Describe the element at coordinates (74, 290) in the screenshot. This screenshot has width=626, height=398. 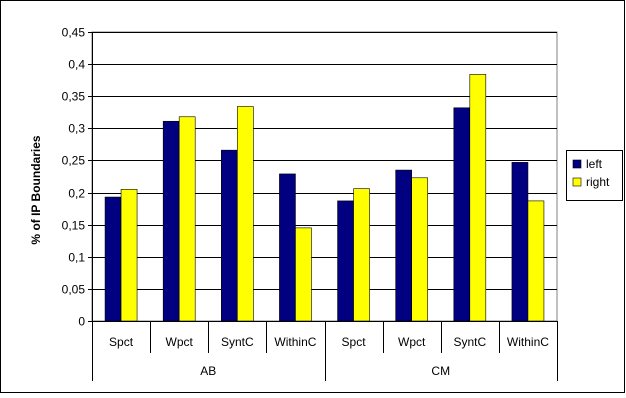
I see `y-tick-label: 0,05` at that location.